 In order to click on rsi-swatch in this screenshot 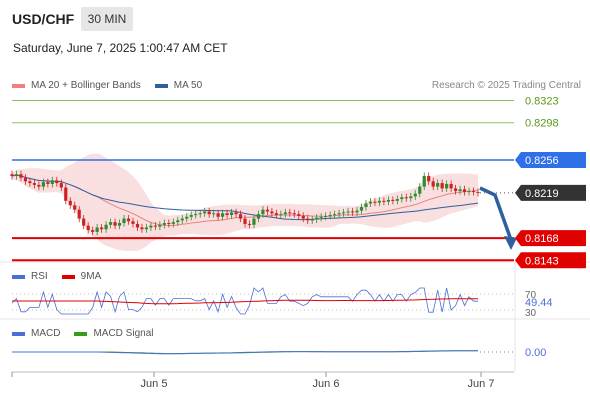, I will do `click(18, 276)`.